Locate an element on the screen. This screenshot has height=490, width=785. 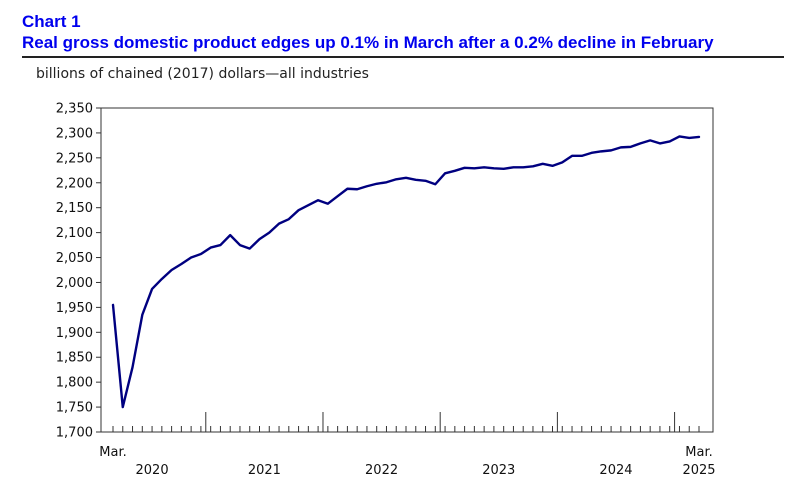
title-divider is located at coordinates (403, 57).